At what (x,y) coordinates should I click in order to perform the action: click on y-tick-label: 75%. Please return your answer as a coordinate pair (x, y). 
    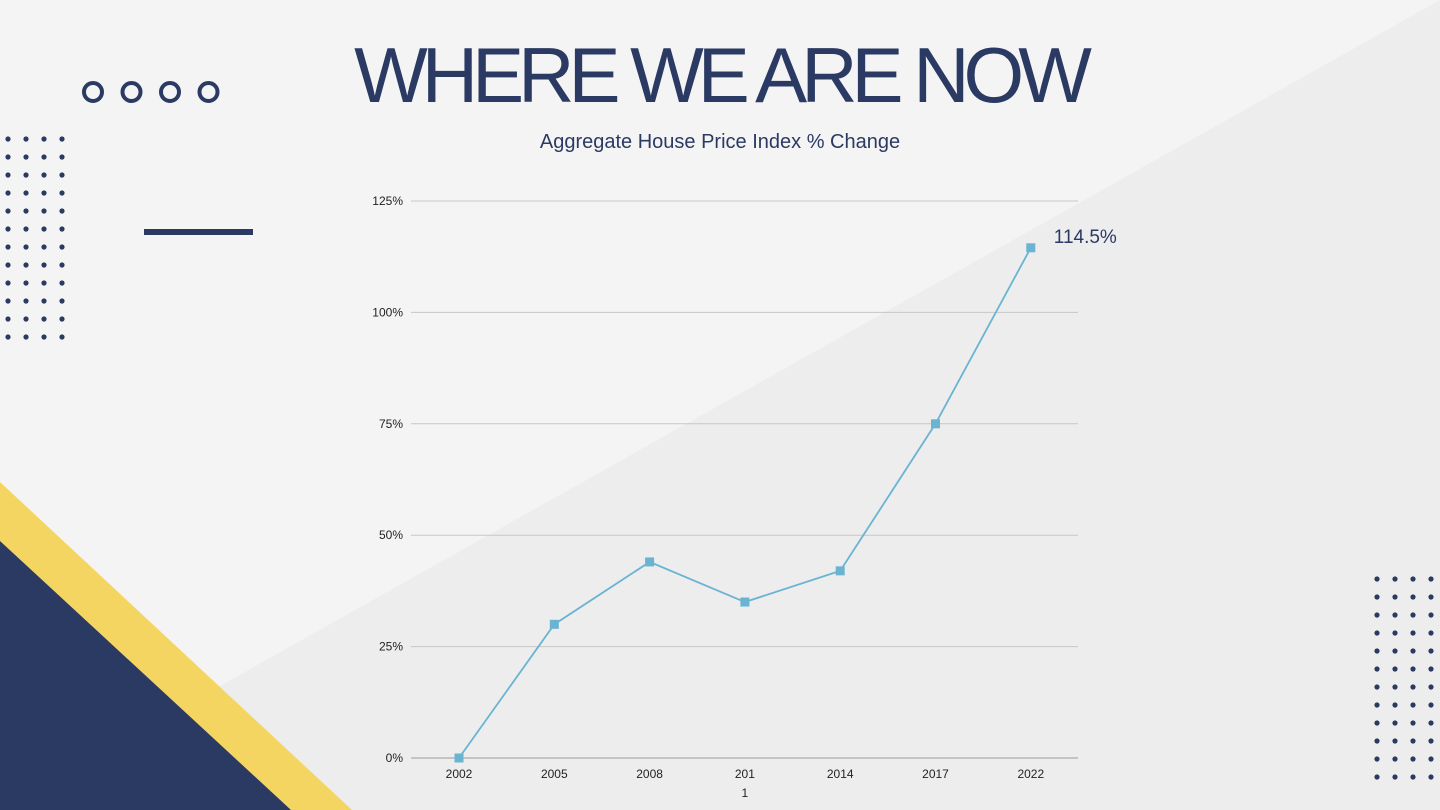
    Looking at the image, I should click on (391, 424).